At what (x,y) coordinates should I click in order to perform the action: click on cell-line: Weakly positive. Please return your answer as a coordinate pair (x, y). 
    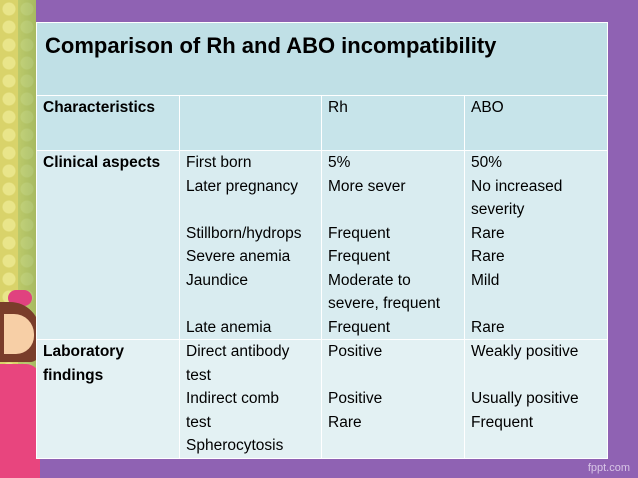
    Looking at the image, I should click on (525, 351).